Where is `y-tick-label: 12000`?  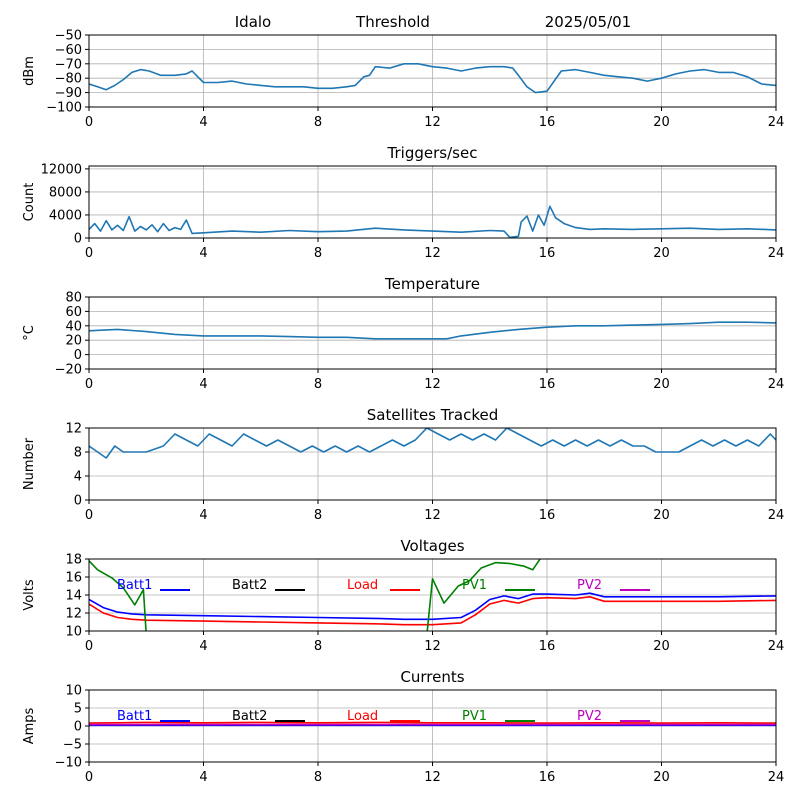 y-tick-label: 12000 is located at coordinates (61, 169).